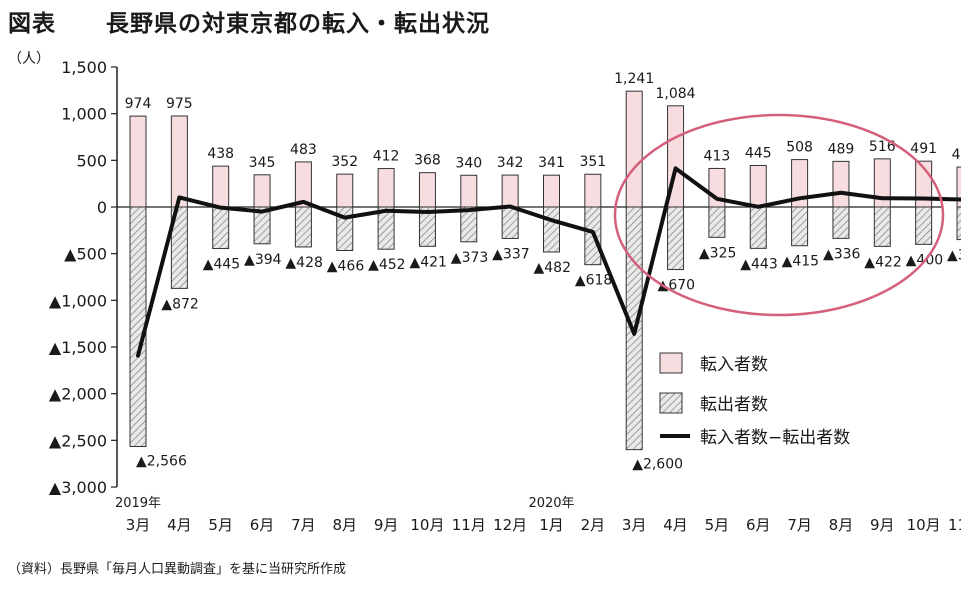 This screenshot has width=961, height=589. Describe the element at coordinates (161, 461) in the screenshot. I see `outflow-value-label: ▲2,566` at that location.